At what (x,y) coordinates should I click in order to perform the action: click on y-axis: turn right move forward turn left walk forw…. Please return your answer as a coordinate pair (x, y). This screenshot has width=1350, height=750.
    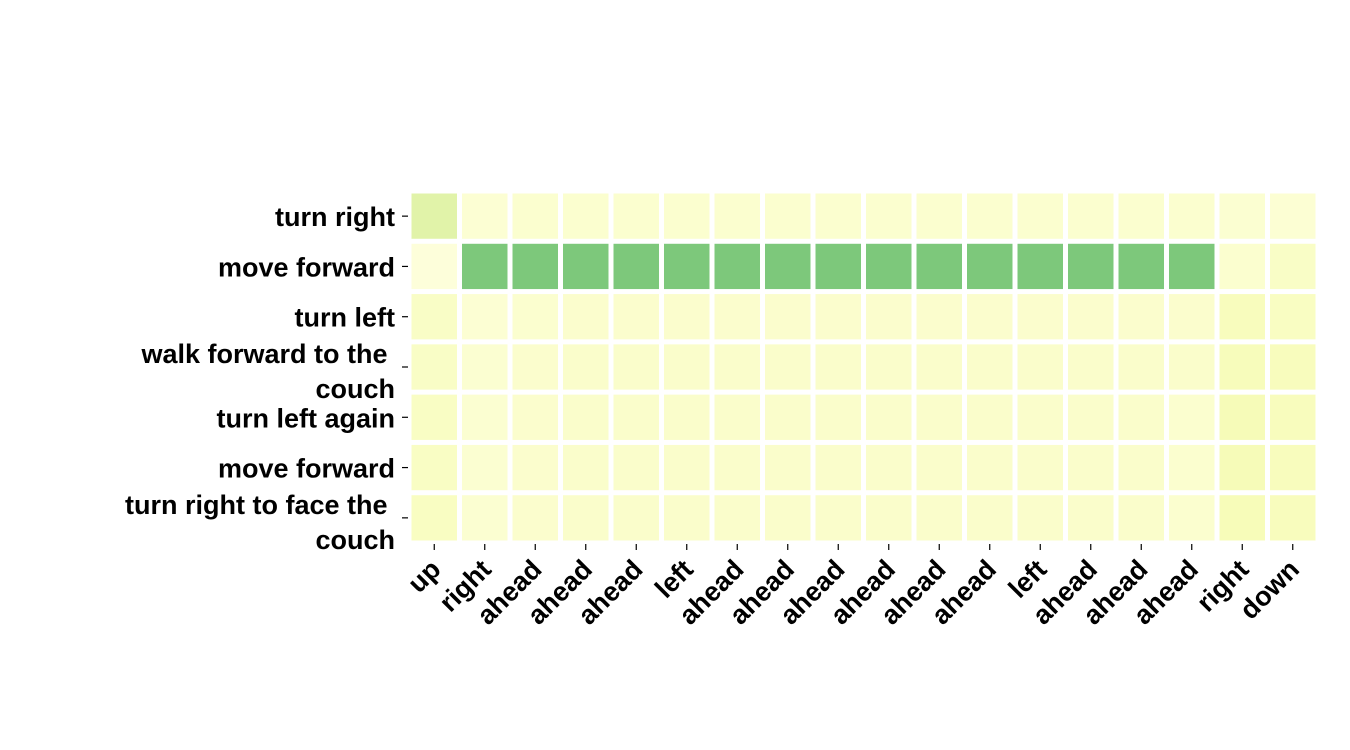
    Looking at the image, I should click on (266, 378).